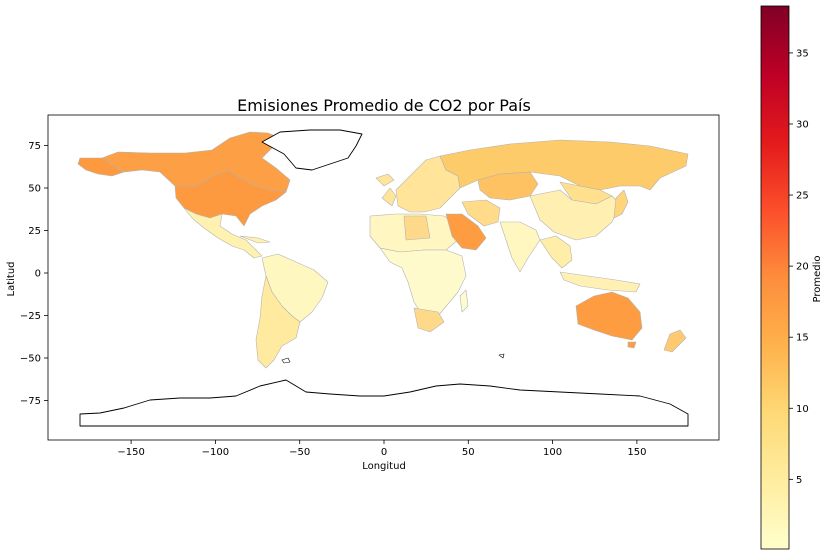 The width and height of the screenshot is (828, 557). Describe the element at coordinates (609, 316) in the screenshot. I see `country-australia` at that location.